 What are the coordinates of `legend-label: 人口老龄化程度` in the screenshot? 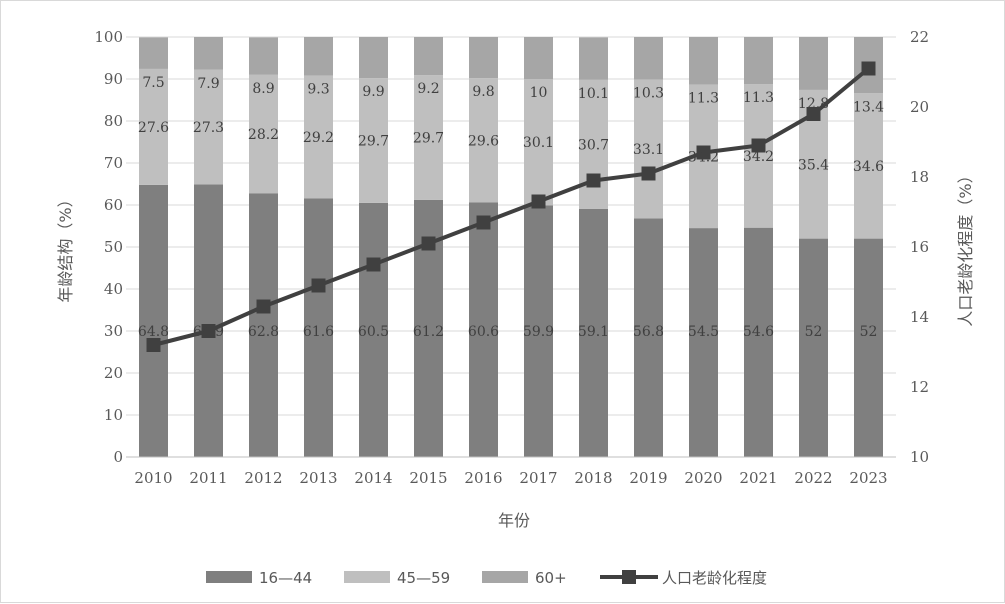 It's located at (714, 578).